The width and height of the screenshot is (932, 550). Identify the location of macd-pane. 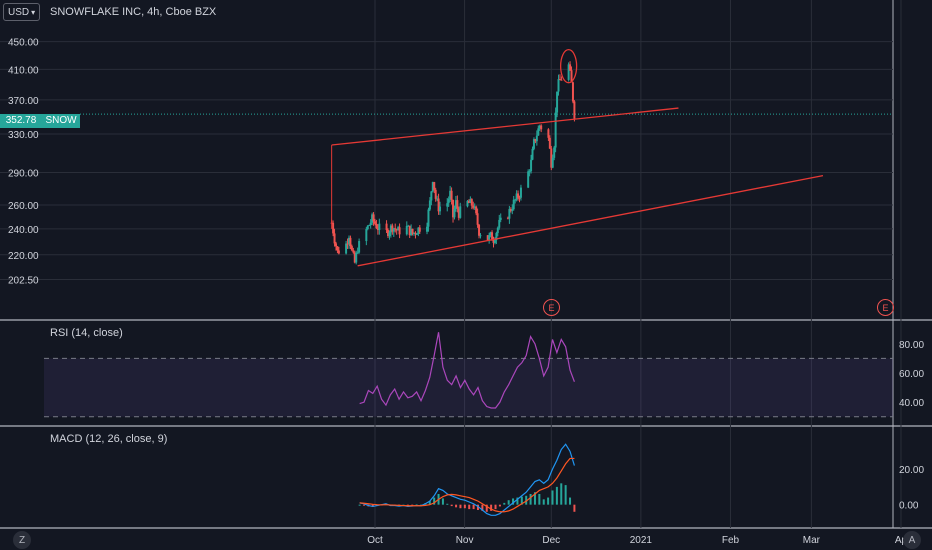
(467, 479).